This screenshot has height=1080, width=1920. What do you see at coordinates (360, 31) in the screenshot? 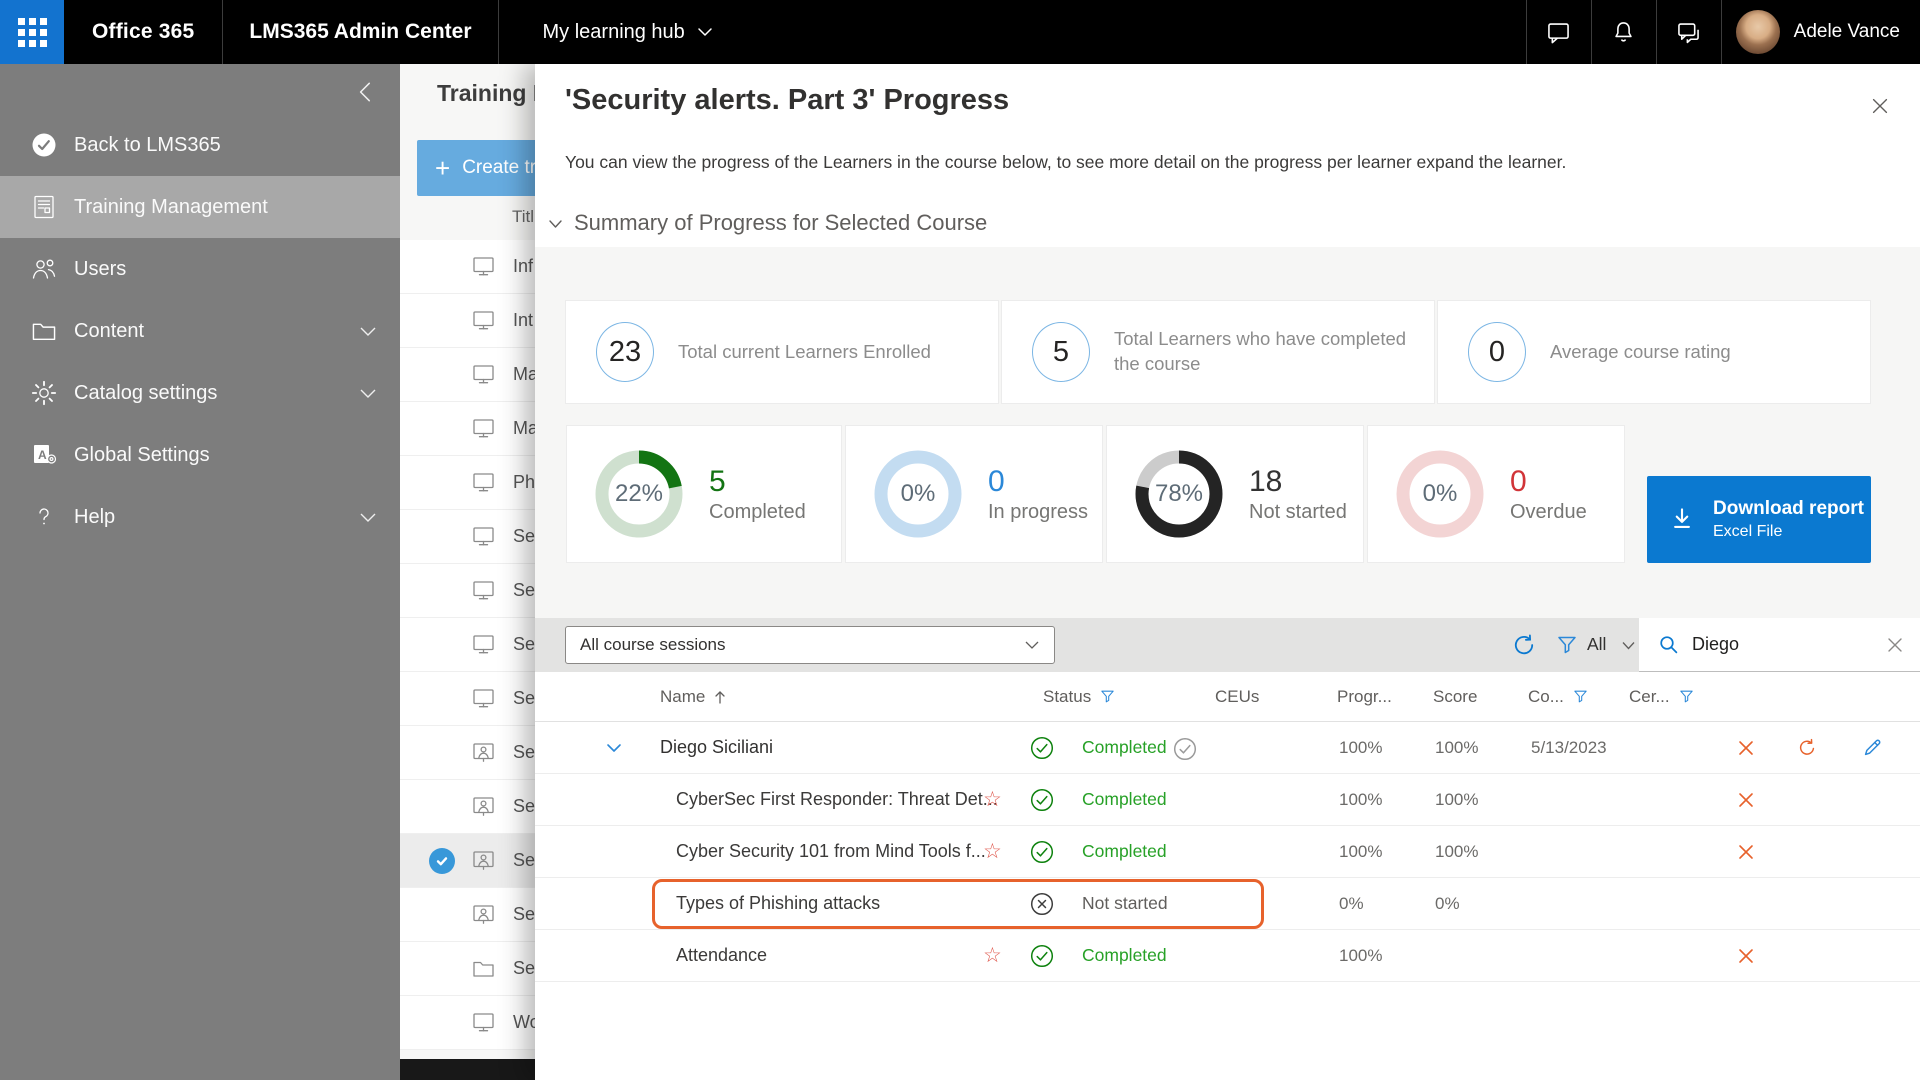
I see `brand-admin-center: LMS365 Admin Center` at bounding box center [360, 31].